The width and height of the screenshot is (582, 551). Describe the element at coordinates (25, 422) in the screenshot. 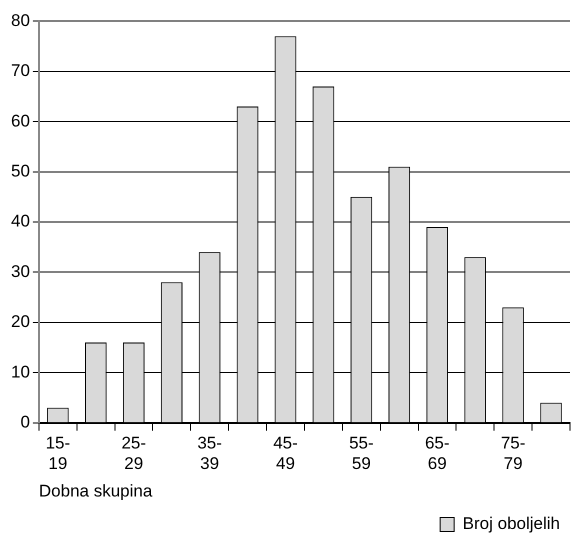

I see `y-tick-label: 0` at that location.